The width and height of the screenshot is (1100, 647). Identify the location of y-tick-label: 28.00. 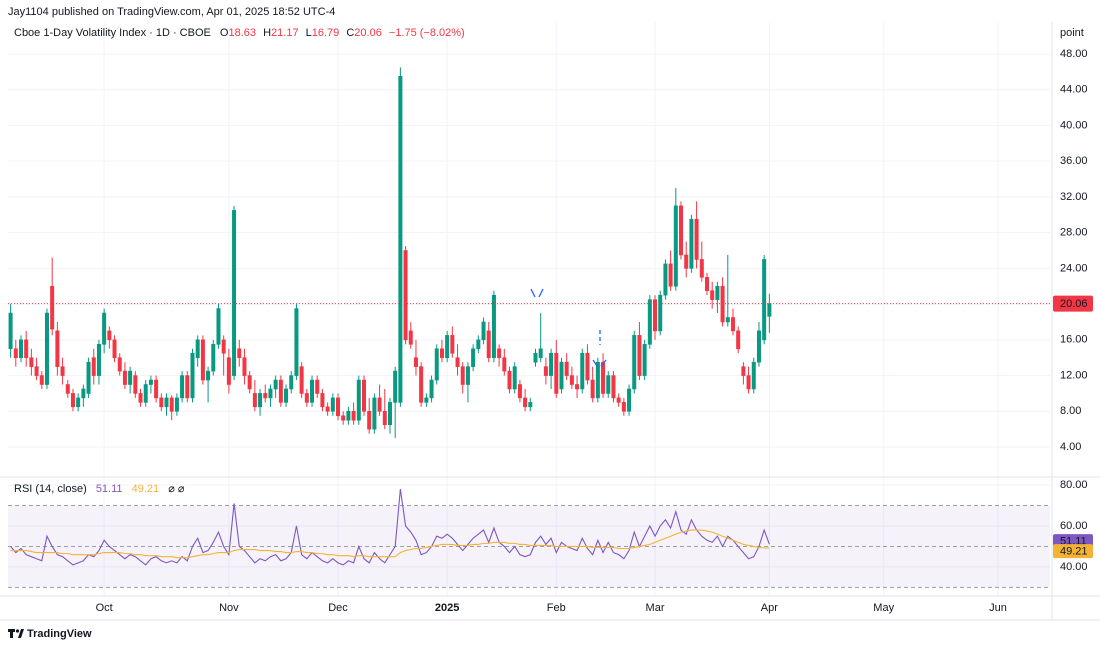
(1074, 233).